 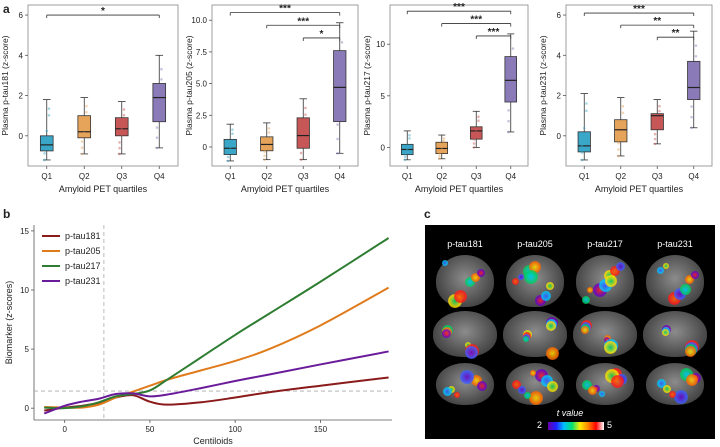 What do you see at coordinates (380, 44) in the screenshot?
I see `y-tick-label: 10` at bounding box center [380, 44].